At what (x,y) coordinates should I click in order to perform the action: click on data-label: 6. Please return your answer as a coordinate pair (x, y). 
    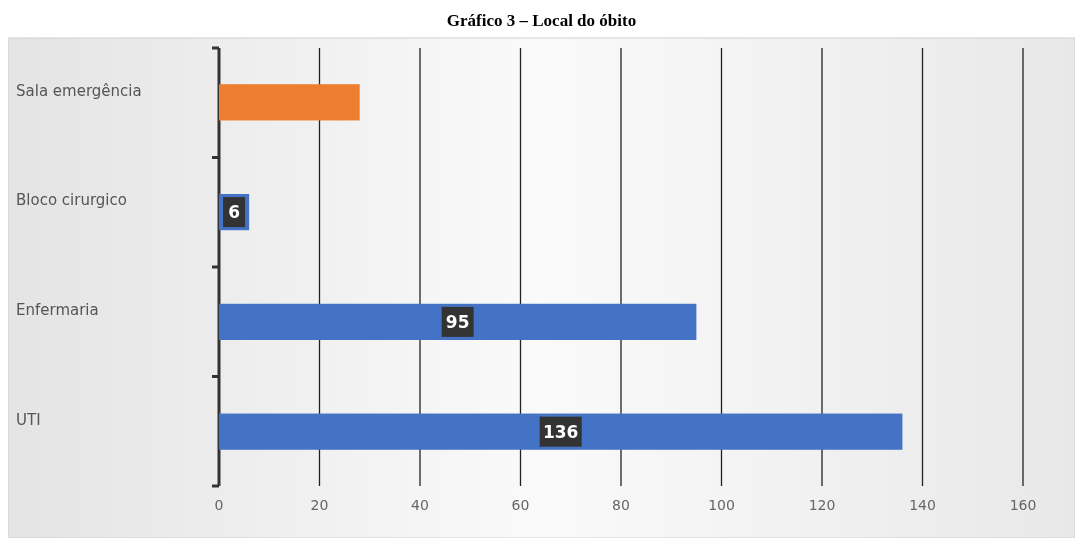
    Looking at the image, I should click on (234, 212).